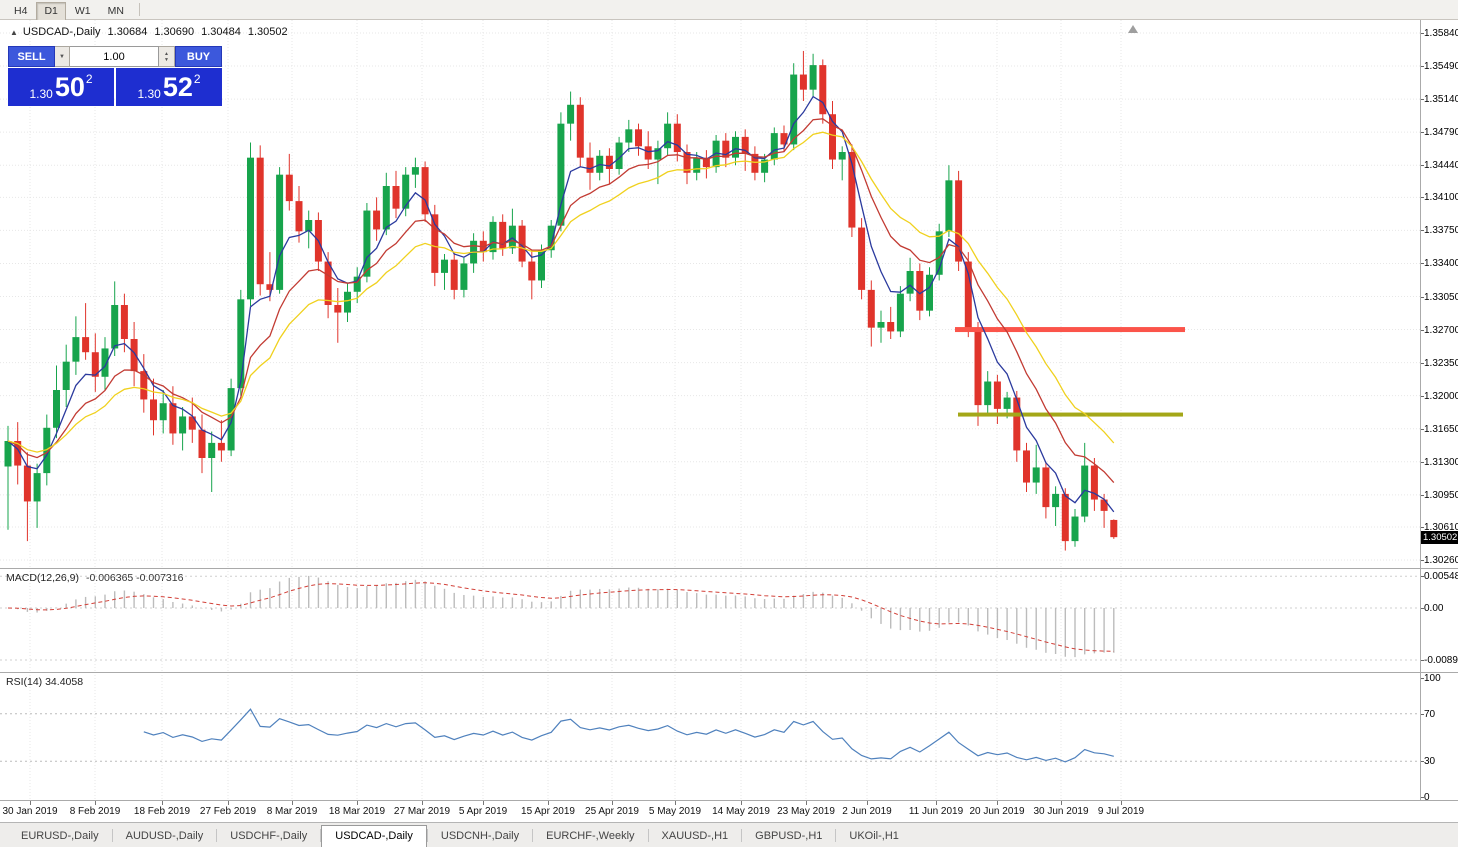  I want to click on chart-shift-marker-icon, so click(1133, 29).